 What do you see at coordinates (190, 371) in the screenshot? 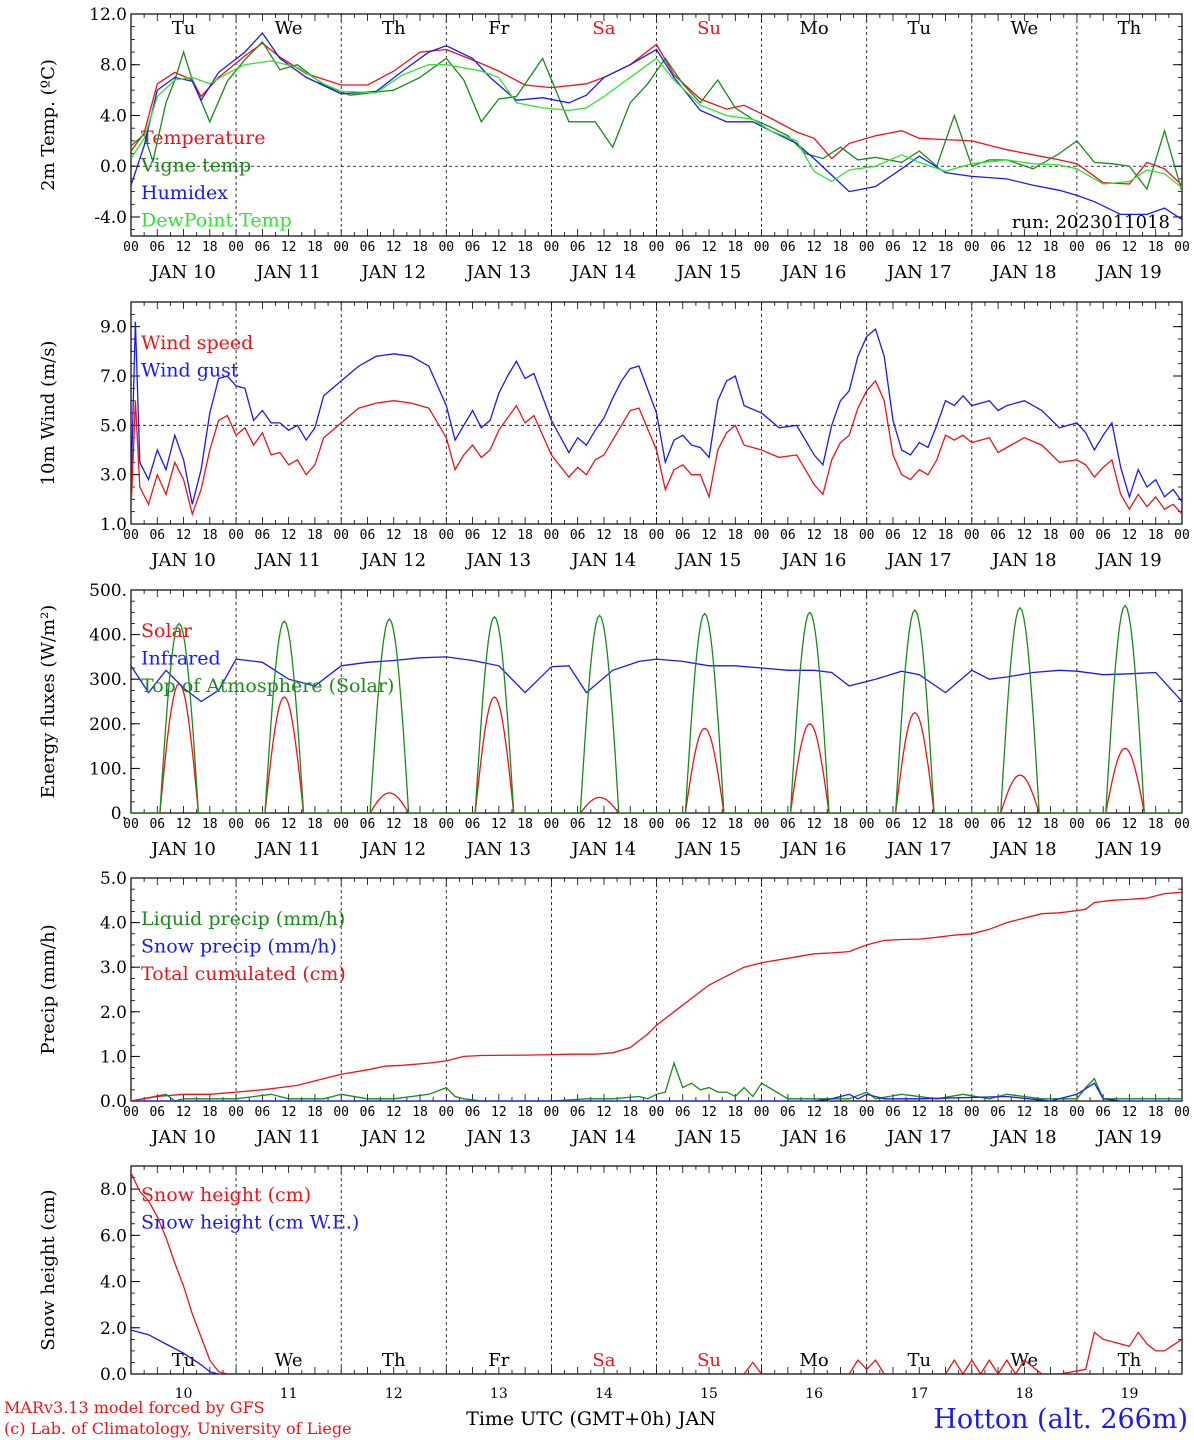
I see `legend-entry: Wind gust` at bounding box center [190, 371].